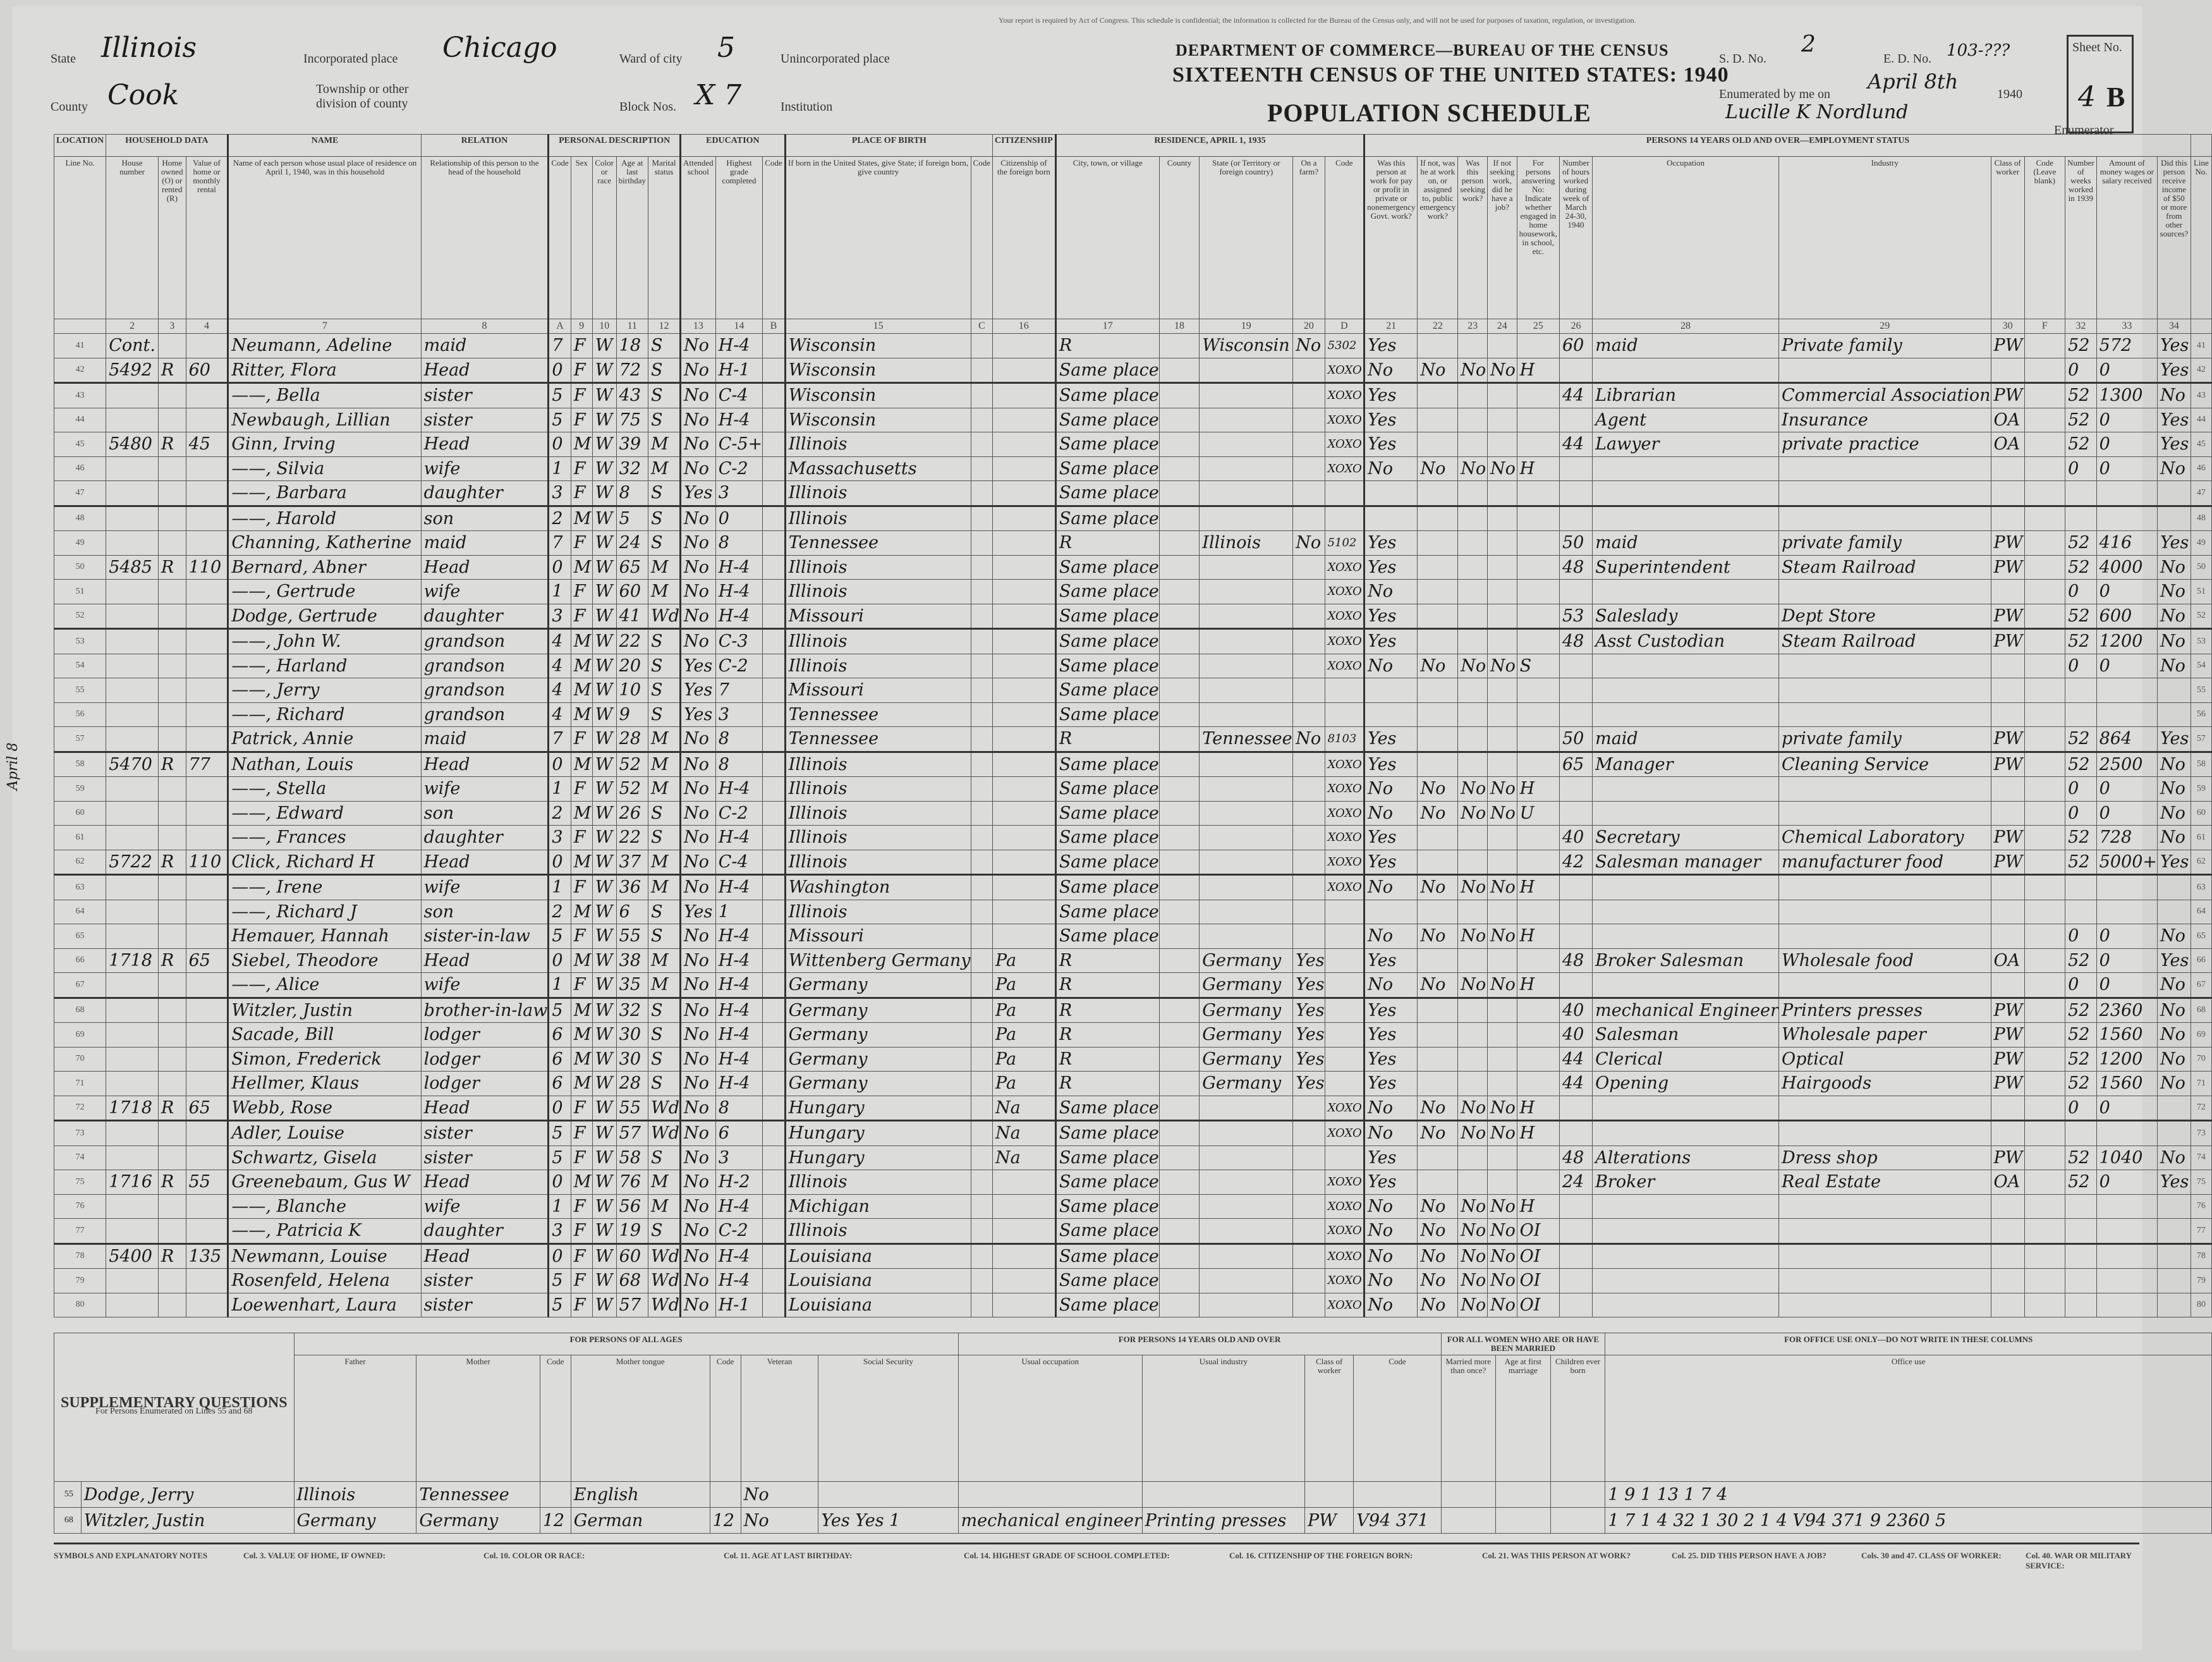 The image size is (2212, 1662). What do you see at coordinates (324, 1206) in the screenshot?
I see `person-name: ——, Blanche` at bounding box center [324, 1206].